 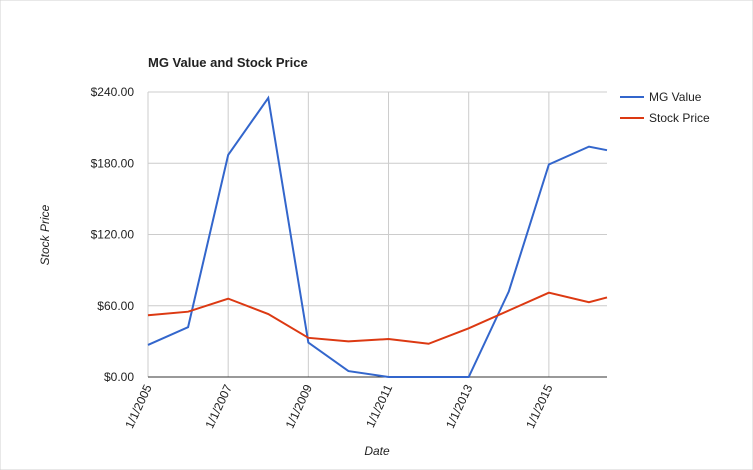 What do you see at coordinates (113, 235) in the screenshot?
I see `y-tick-label: $120.00` at bounding box center [113, 235].